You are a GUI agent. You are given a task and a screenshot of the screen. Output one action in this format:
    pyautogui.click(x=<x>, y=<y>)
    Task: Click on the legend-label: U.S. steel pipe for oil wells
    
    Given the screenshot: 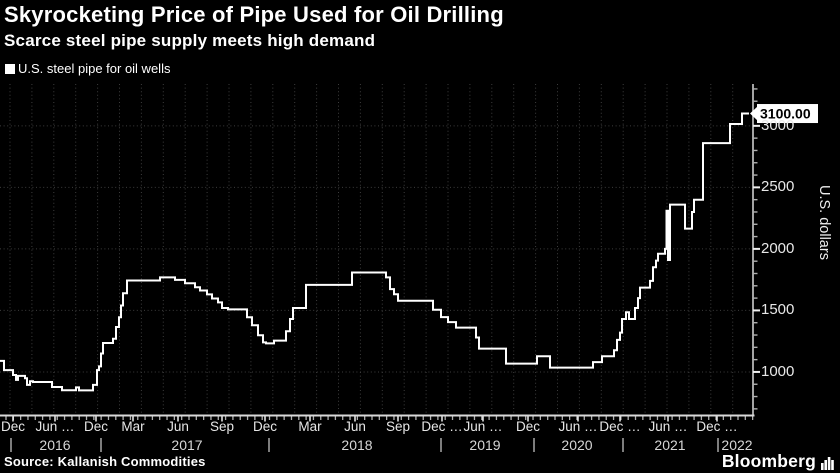 What is the action you would take?
    pyautogui.click(x=94, y=68)
    